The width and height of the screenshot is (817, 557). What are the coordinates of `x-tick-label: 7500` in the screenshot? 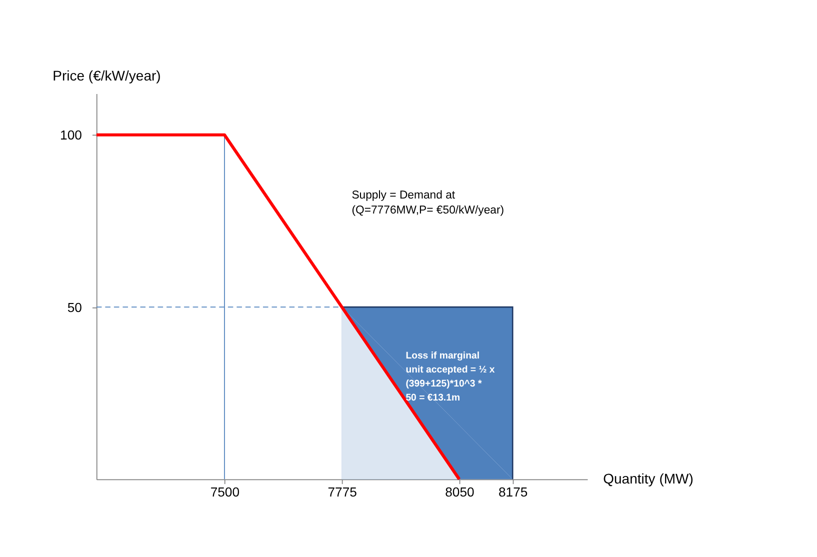 It's located at (225, 492).